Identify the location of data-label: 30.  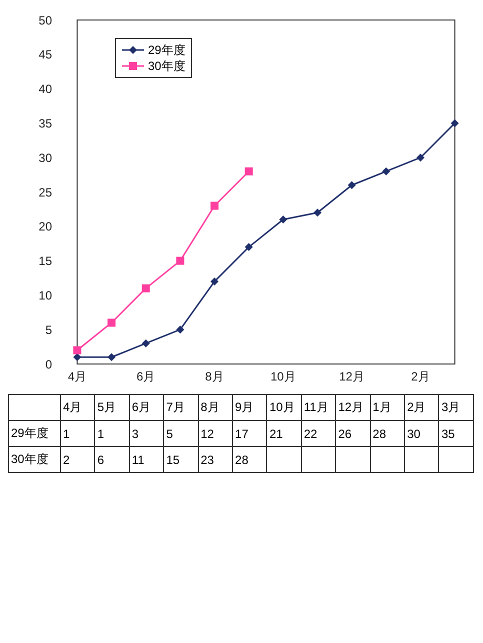
(421, 433).